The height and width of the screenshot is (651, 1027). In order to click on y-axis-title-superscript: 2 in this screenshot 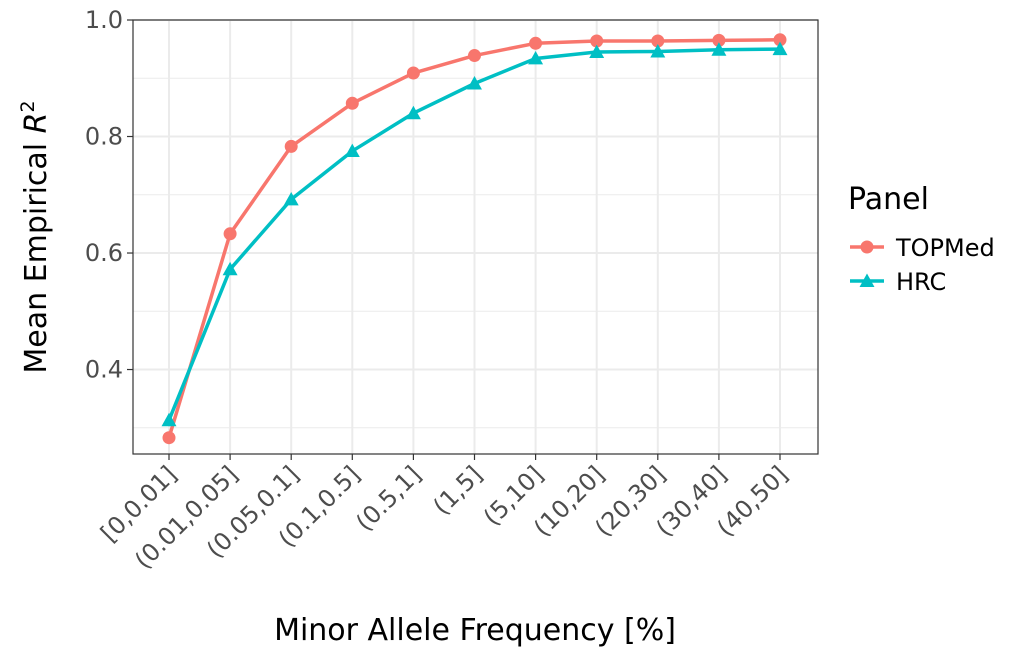, I will do `click(28, 106)`.